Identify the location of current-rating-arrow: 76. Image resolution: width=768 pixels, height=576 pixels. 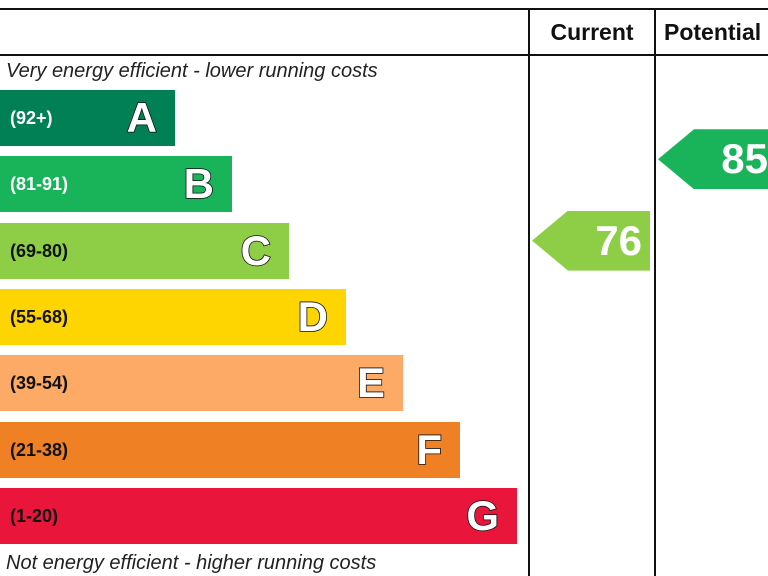
(591, 240).